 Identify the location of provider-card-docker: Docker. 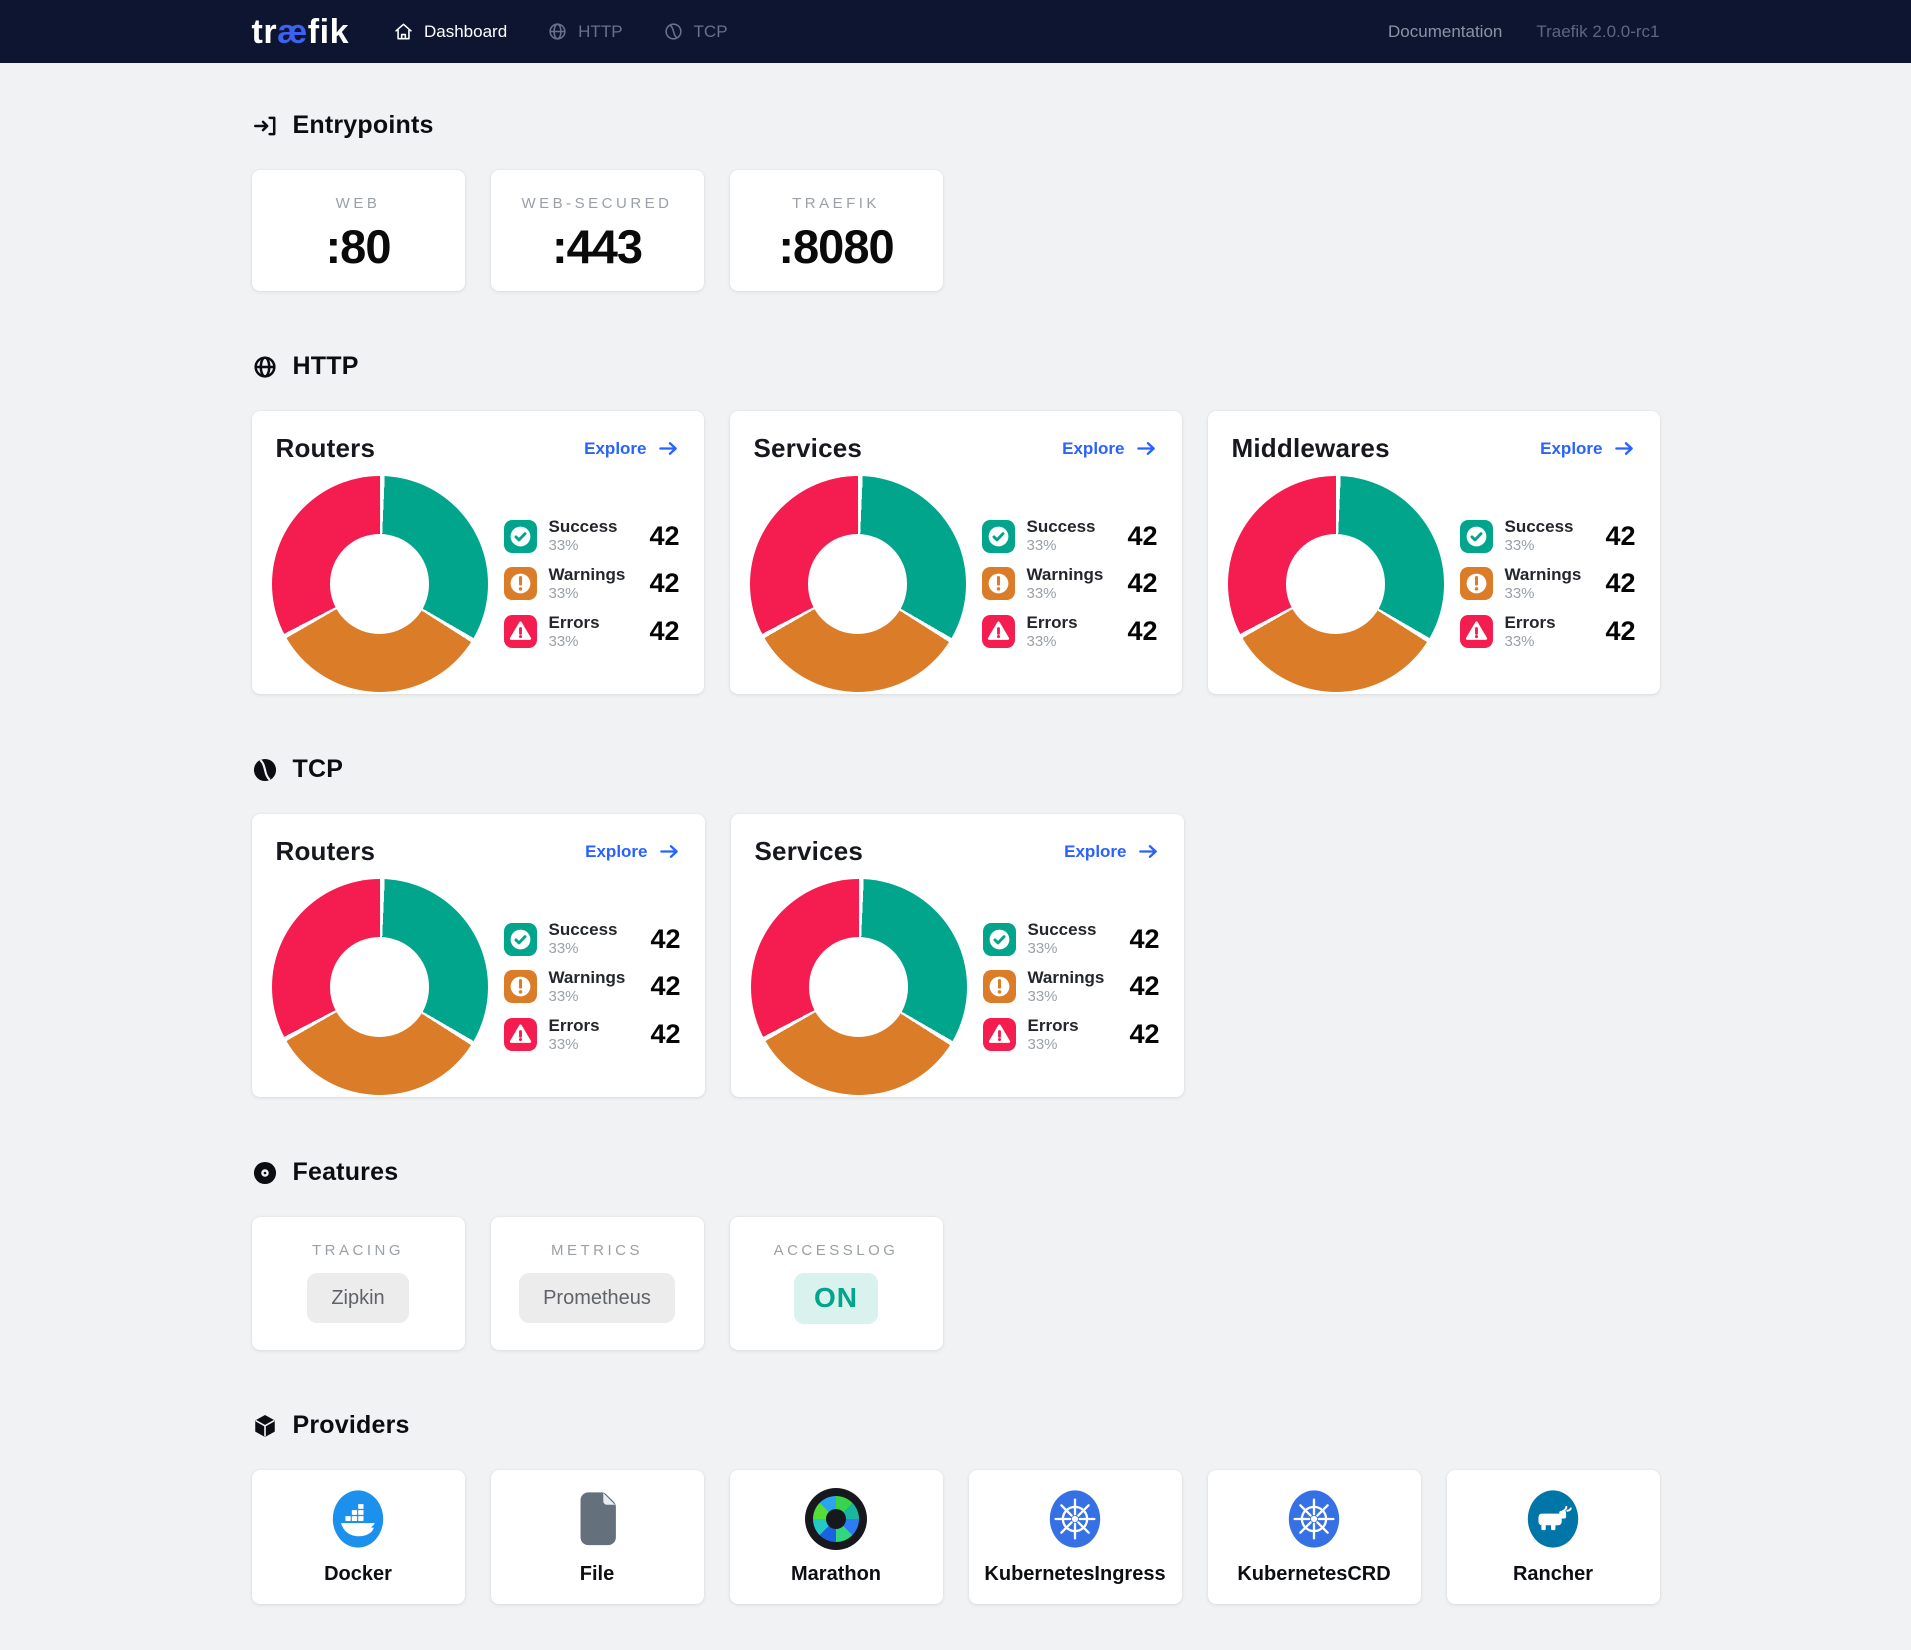
(358, 1537).